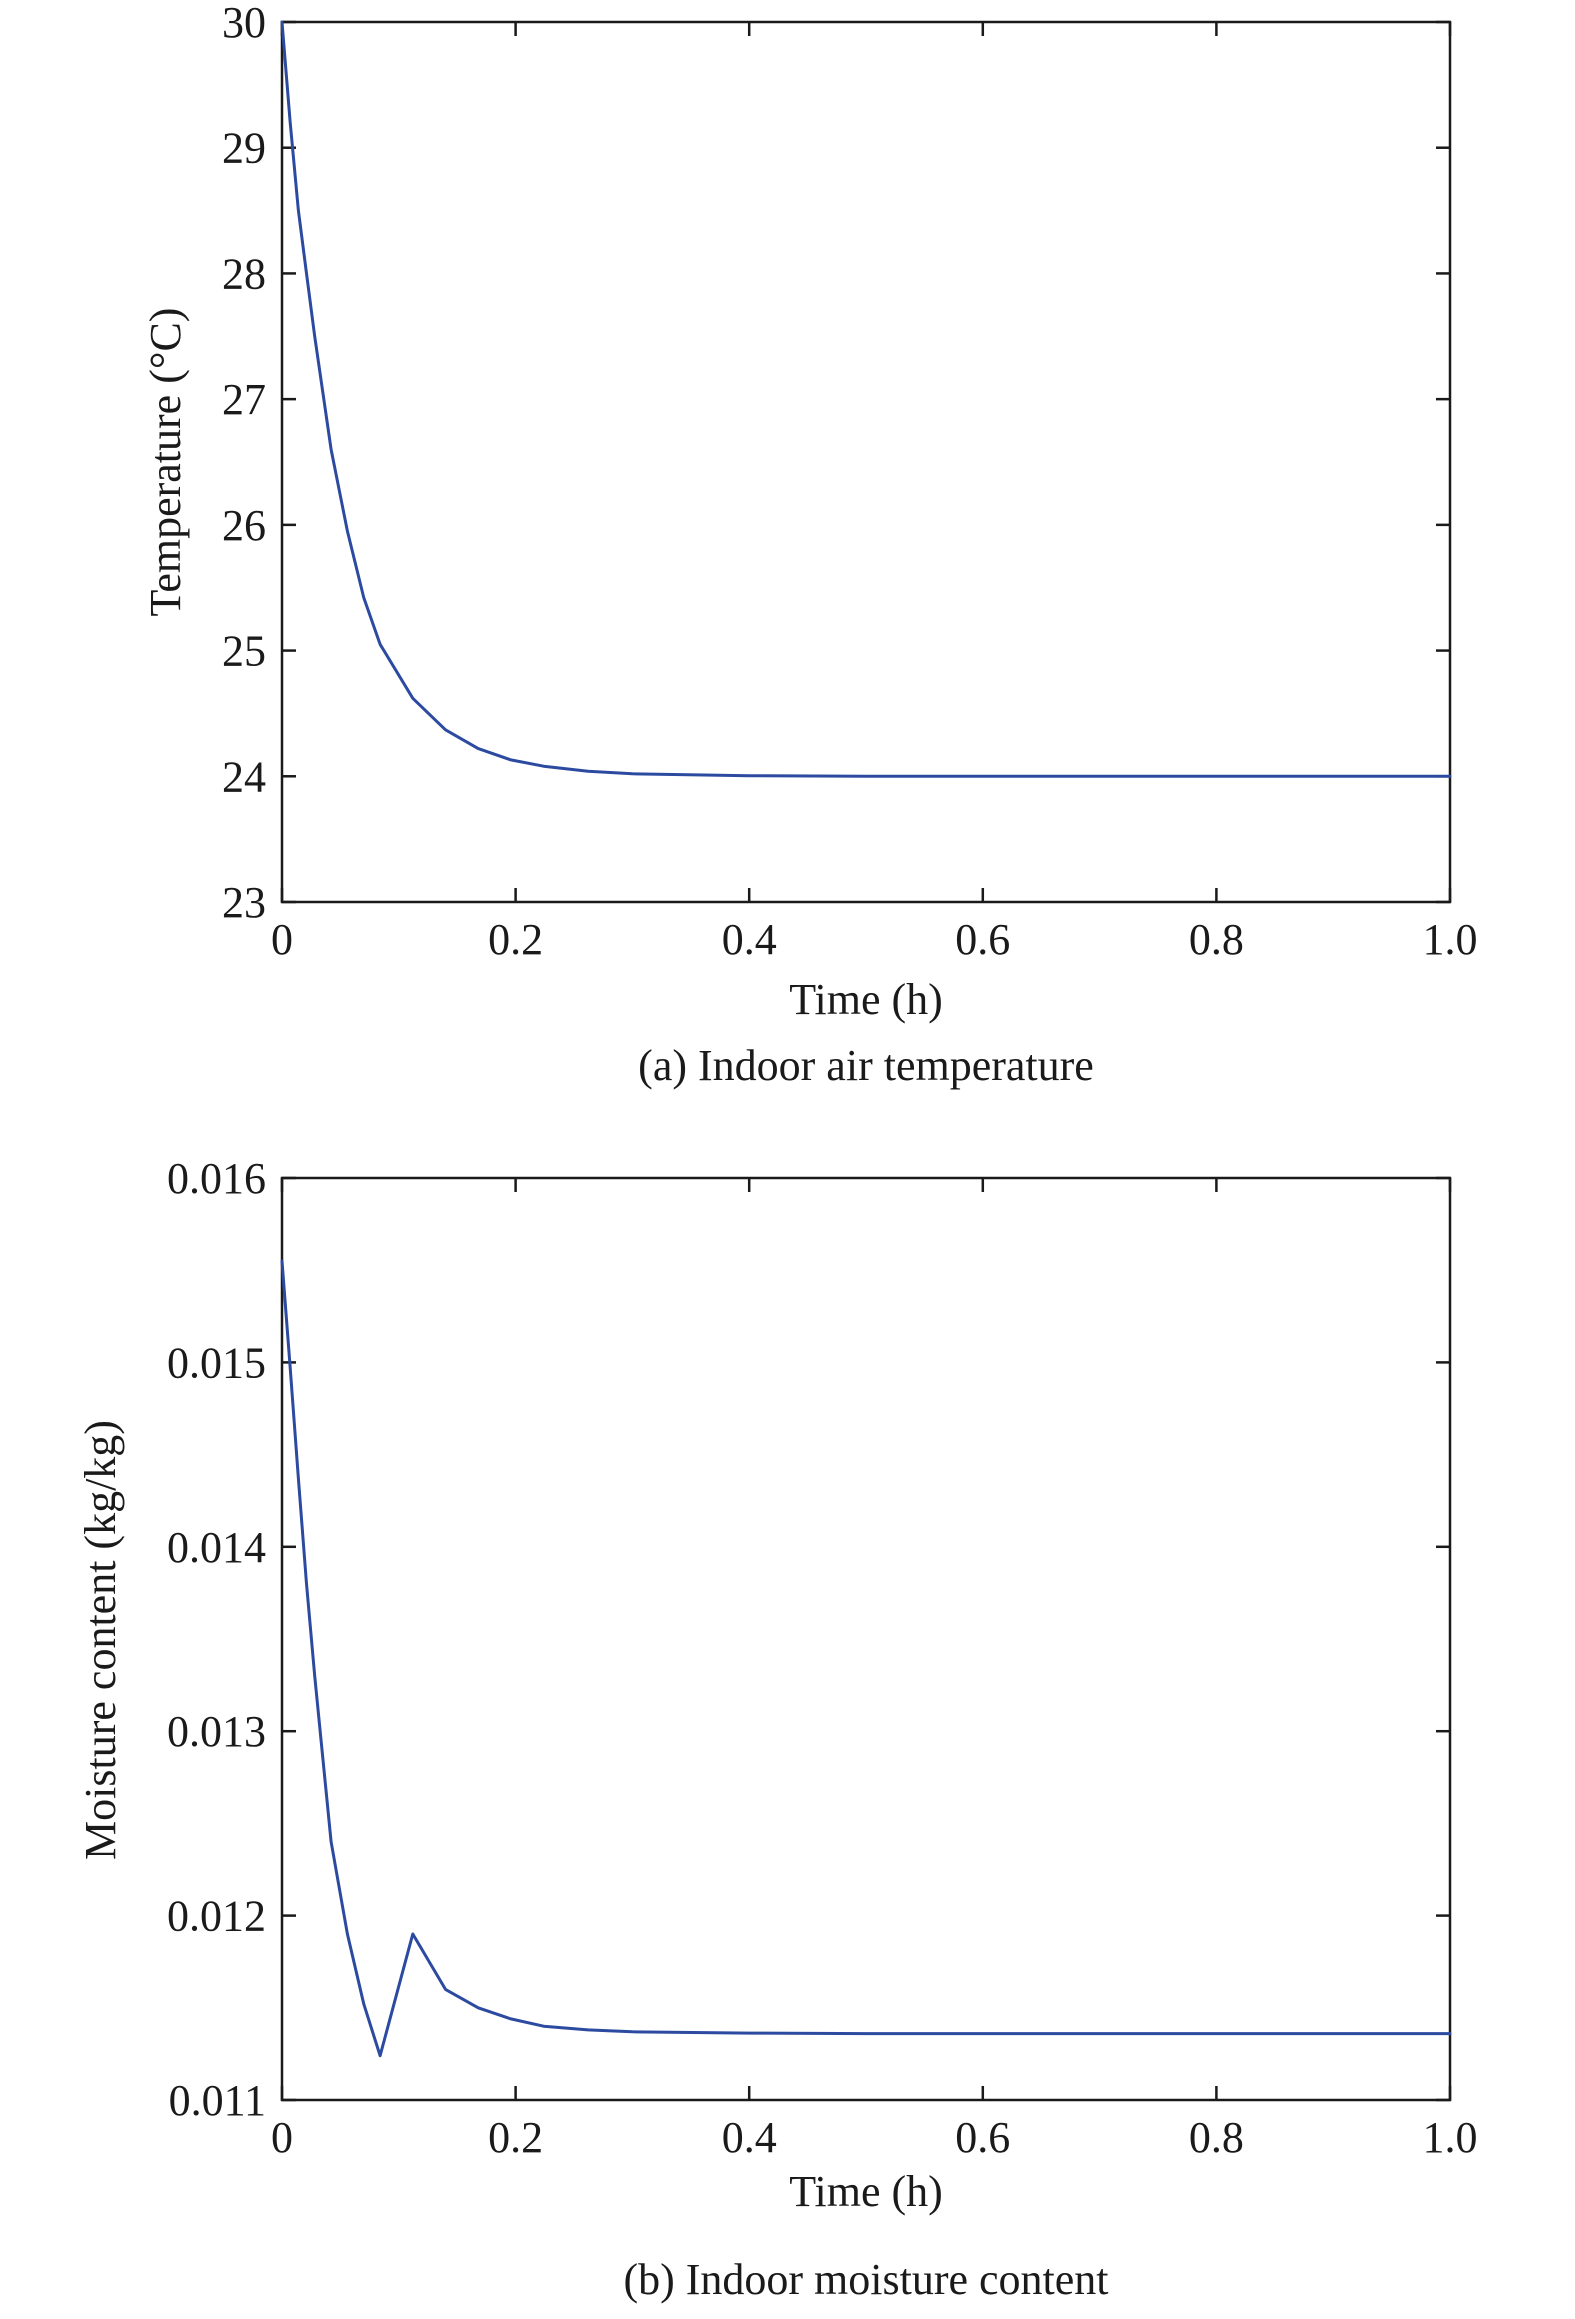  Describe the element at coordinates (244, 399) in the screenshot. I see `y-tick-label: 27` at that location.